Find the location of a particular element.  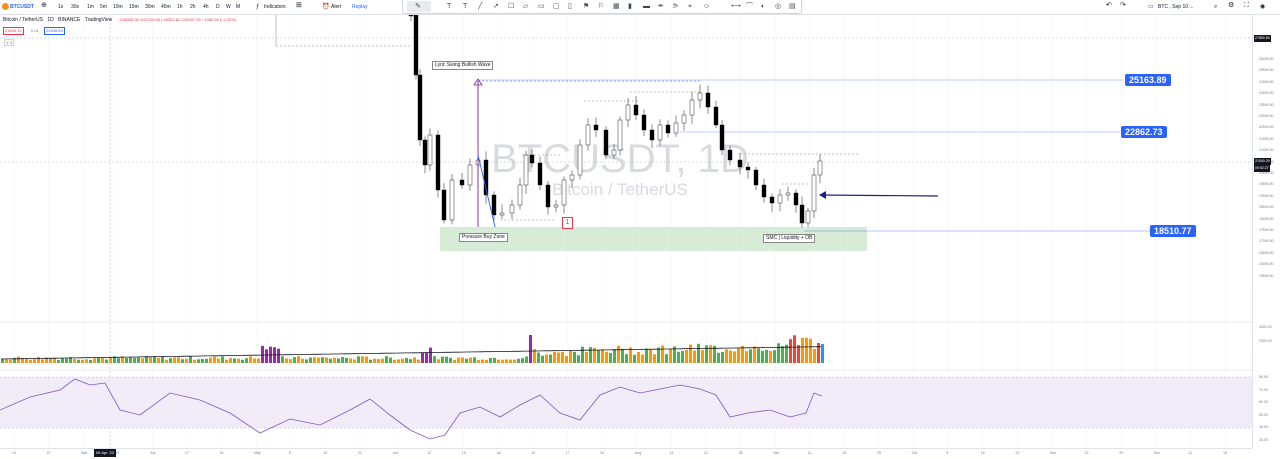

settings-icon: ⚙ is located at coordinates (1231, 5).